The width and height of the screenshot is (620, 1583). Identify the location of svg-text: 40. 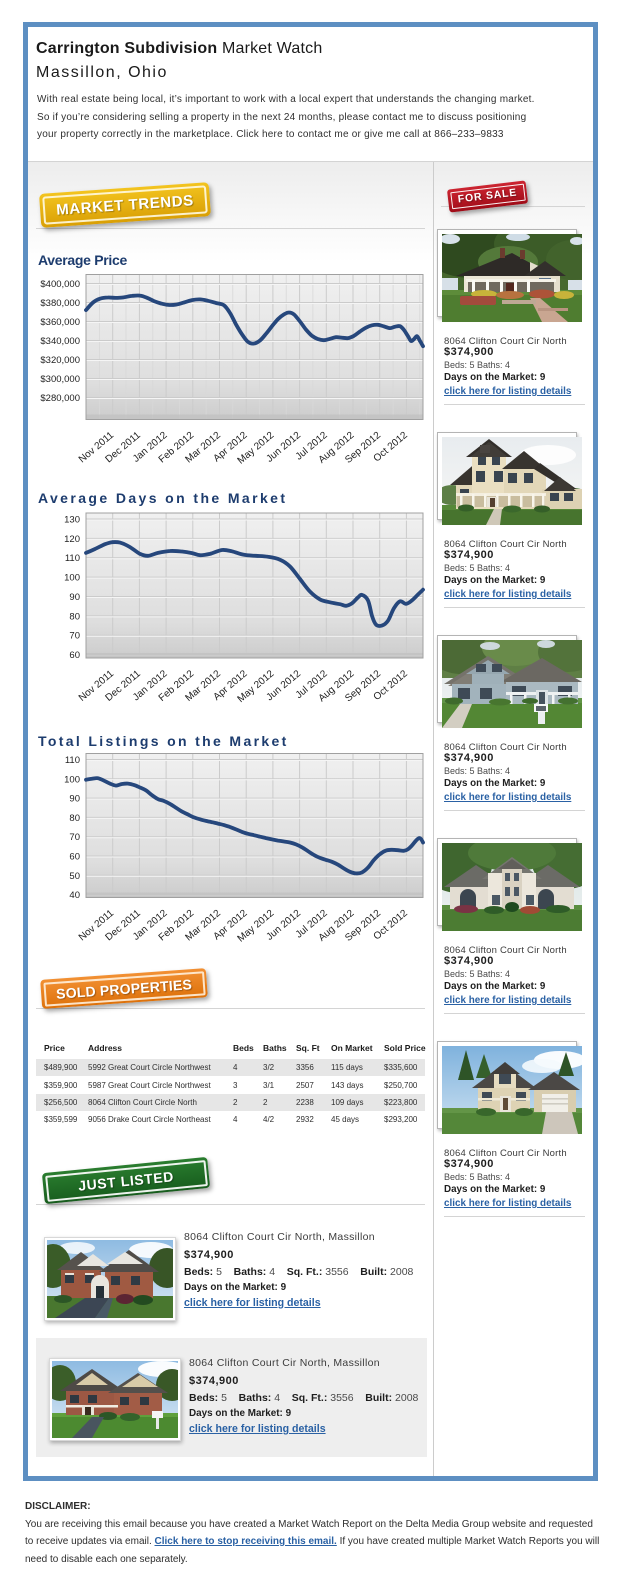
(74, 895).